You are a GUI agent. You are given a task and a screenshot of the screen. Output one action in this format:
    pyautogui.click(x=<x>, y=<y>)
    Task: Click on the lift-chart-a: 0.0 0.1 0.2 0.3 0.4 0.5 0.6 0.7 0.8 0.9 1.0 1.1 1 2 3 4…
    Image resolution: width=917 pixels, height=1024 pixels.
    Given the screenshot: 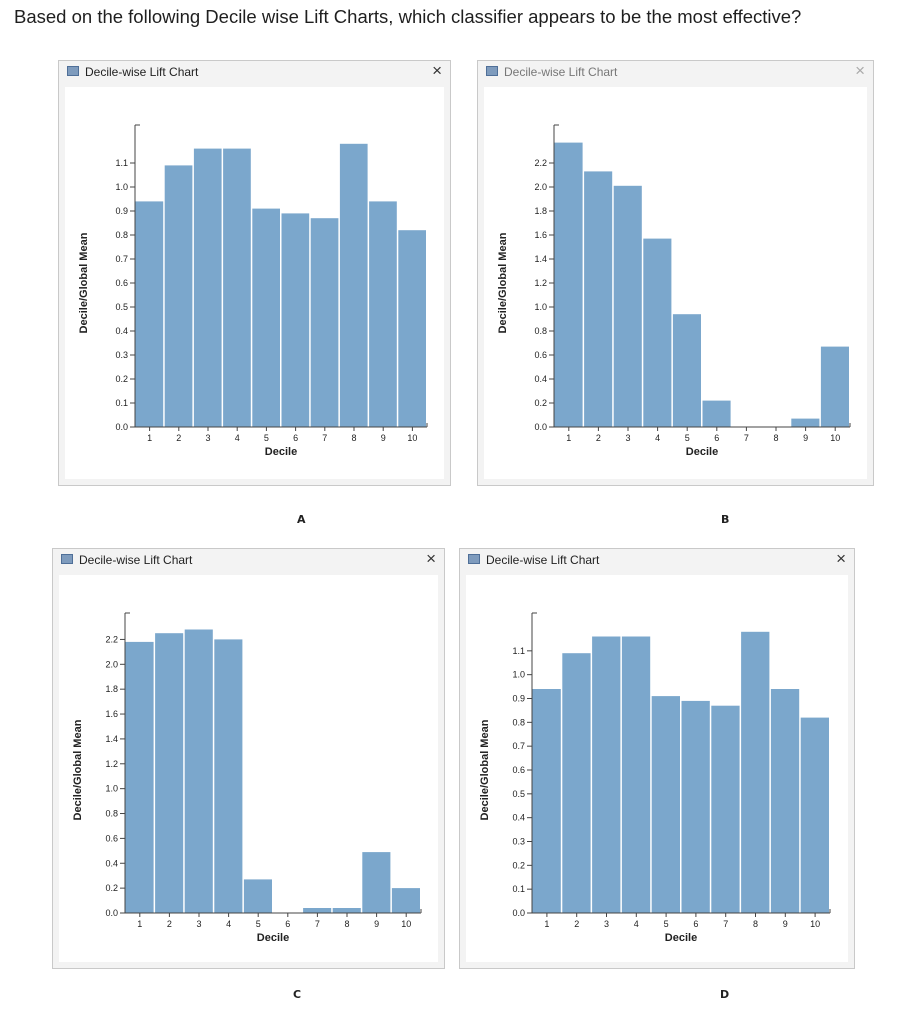 What is the action you would take?
    pyautogui.click(x=253, y=291)
    